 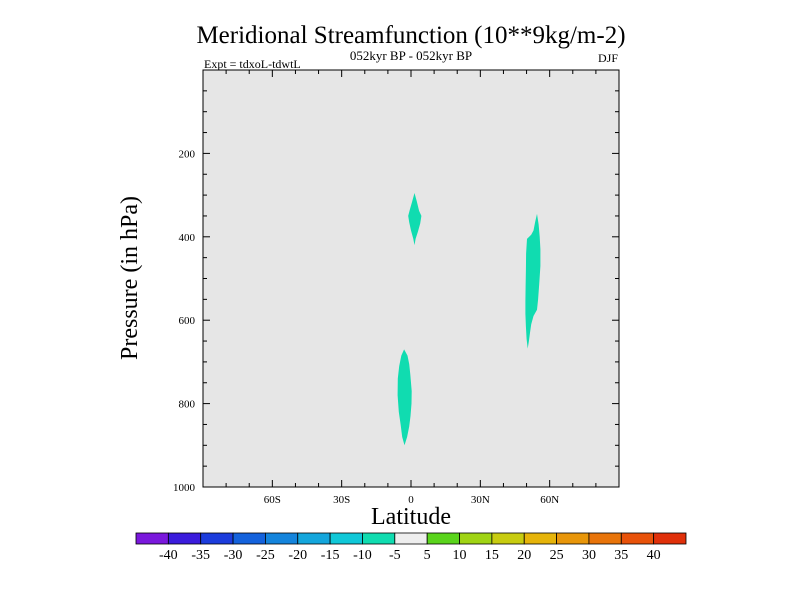 What do you see at coordinates (410, 35) in the screenshot?
I see `chart-title: Meridional Streamfunction (10**9kg/m-2)` at bounding box center [410, 35].